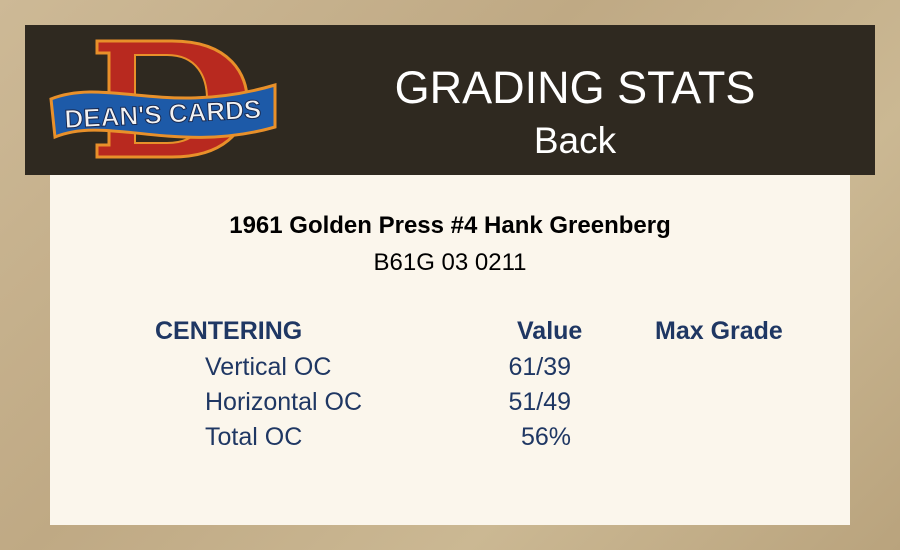 The height and width of the screenshot is (550, 900). What do you see at coordinates (539, 402) in the screenshot?
I see `row-value: 51/49` at bounding box center [539, 402].